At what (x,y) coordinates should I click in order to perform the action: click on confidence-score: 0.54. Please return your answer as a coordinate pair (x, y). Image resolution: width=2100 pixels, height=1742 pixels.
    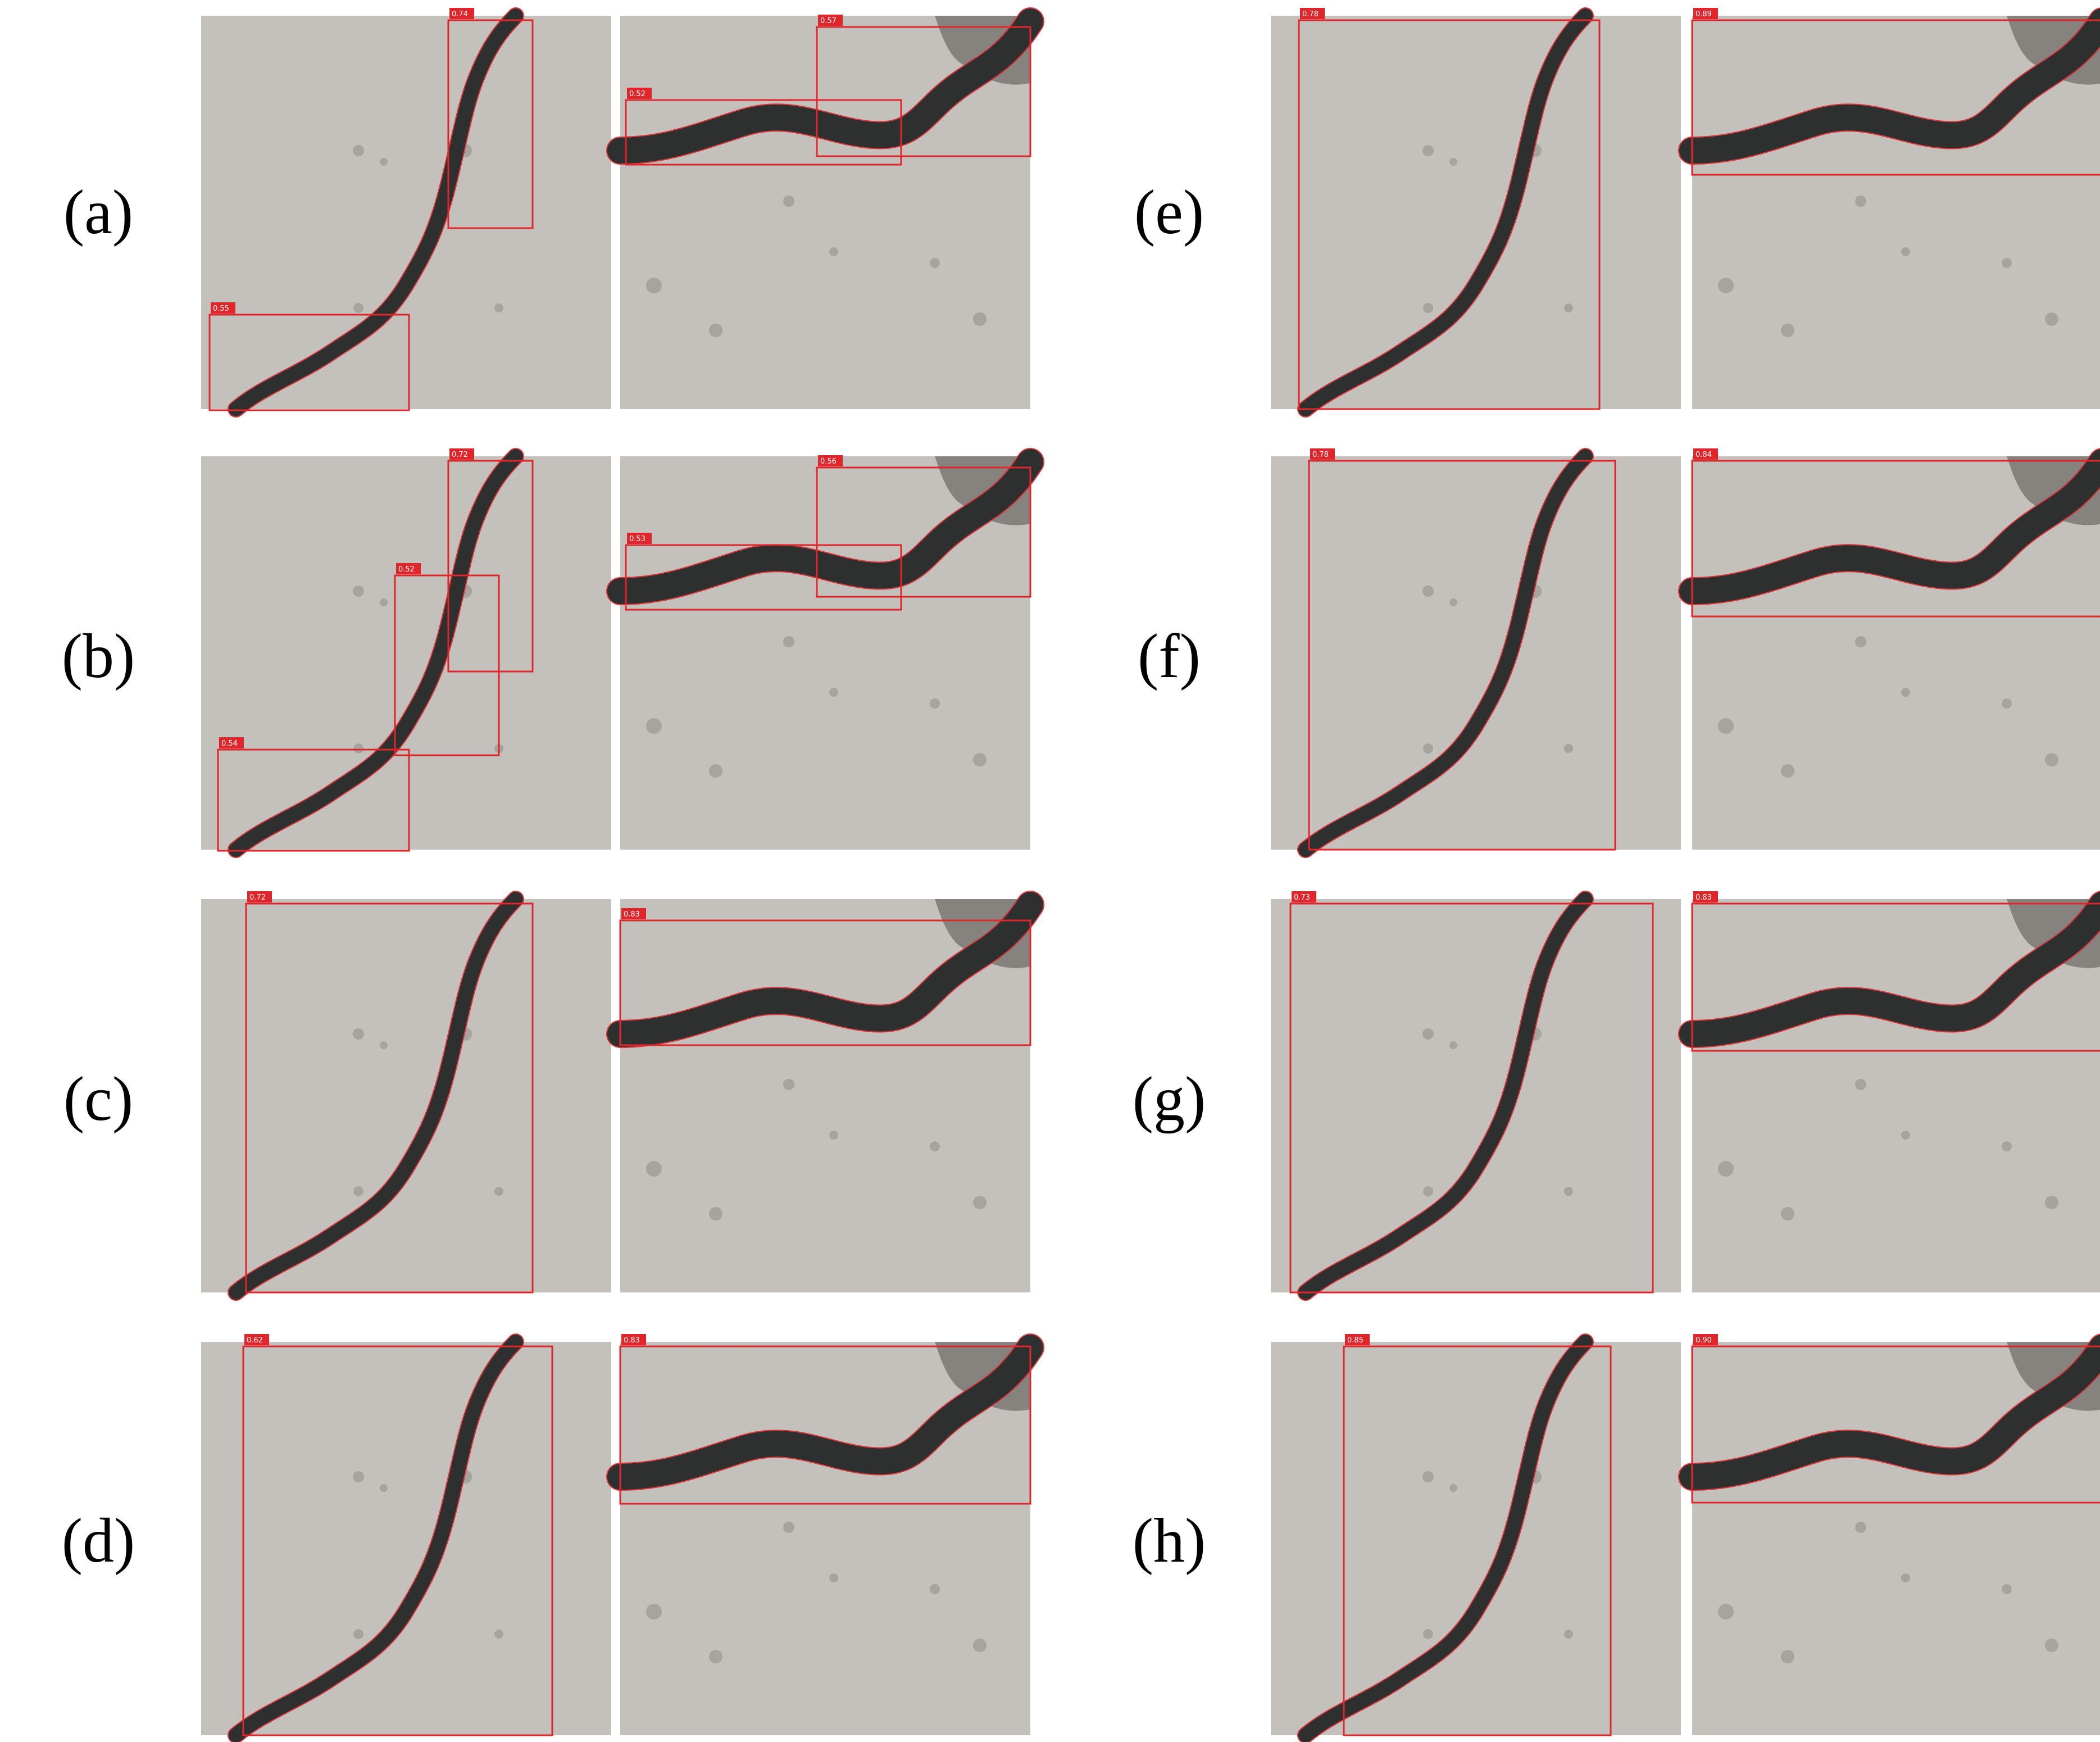
    Looking at the image, I should click on (229, 744).